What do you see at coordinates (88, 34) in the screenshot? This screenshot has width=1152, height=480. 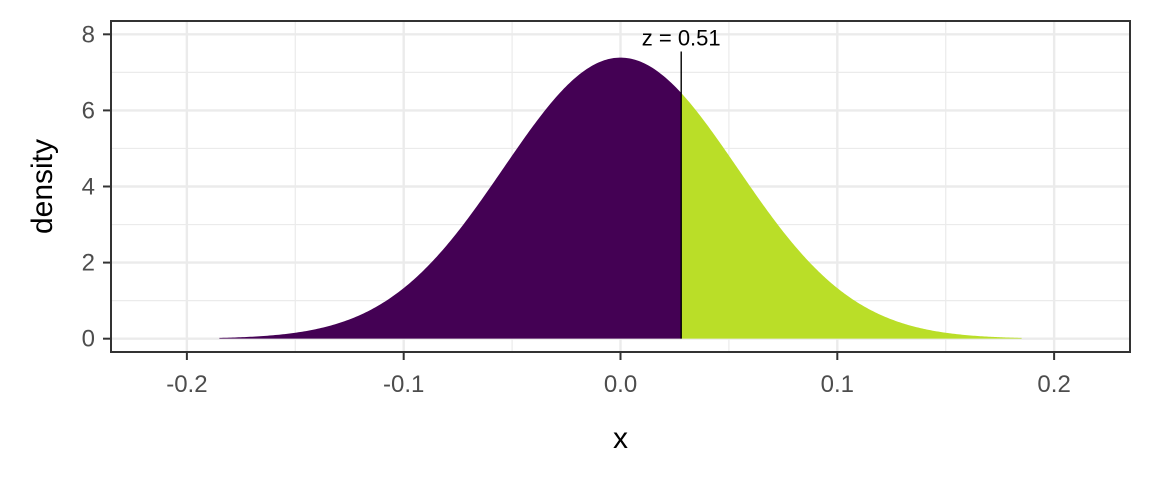 I see `y-tick-label: 8` at bounding box center [88, 34].